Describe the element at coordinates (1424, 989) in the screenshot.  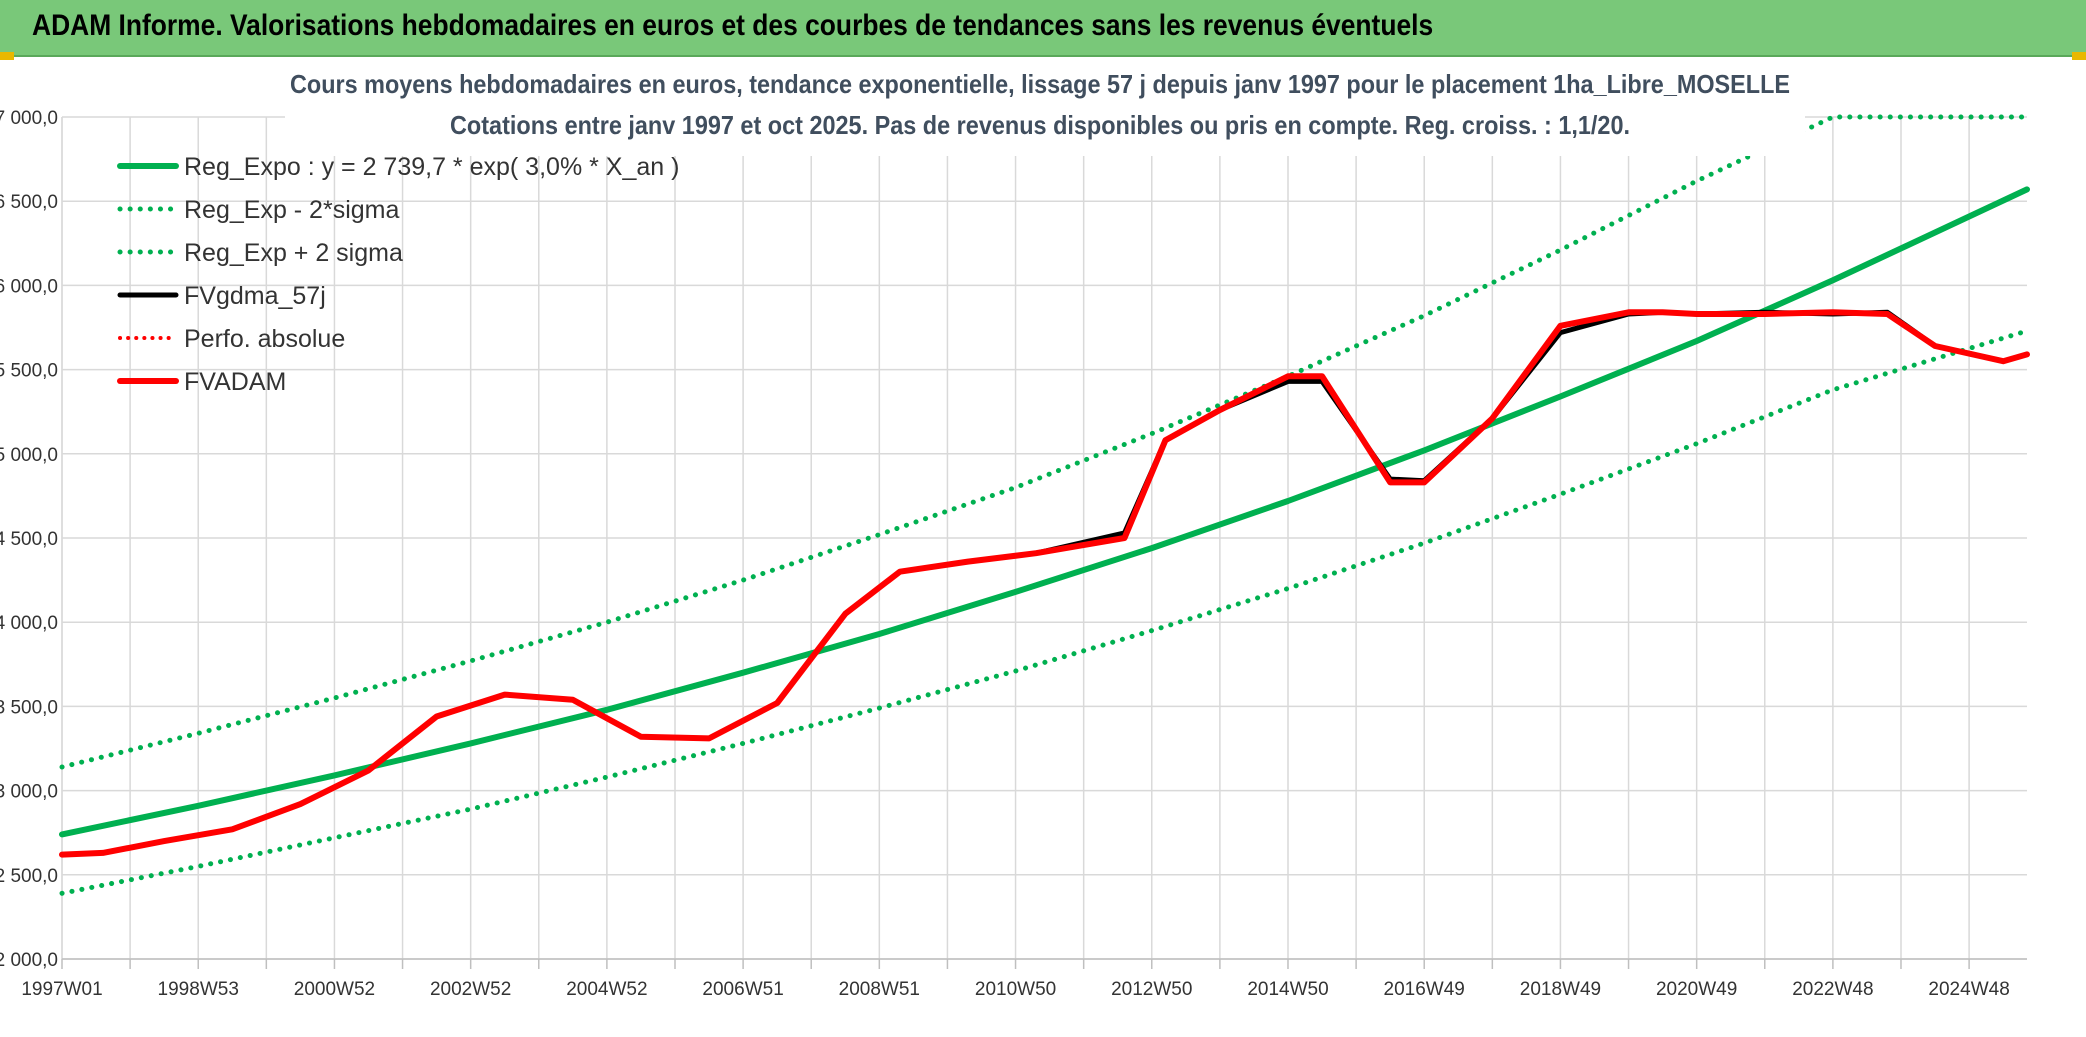
I see `x-tick-label: 2016W49` at that location.